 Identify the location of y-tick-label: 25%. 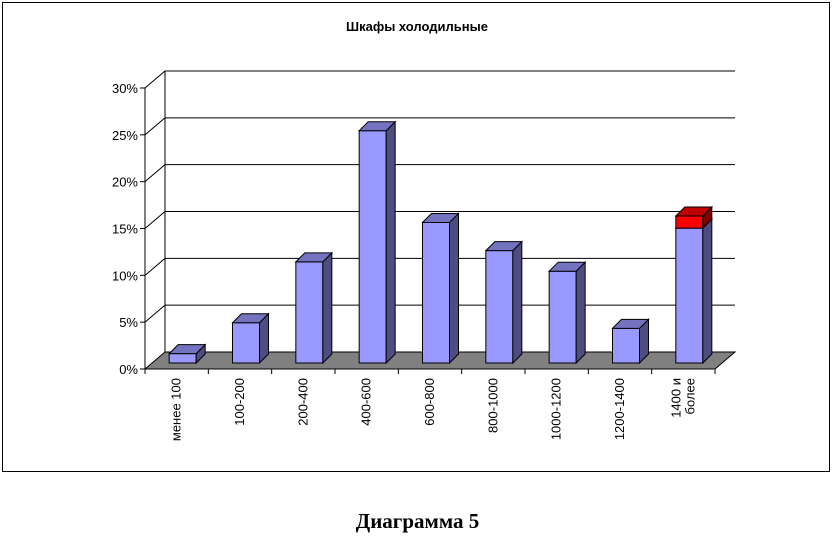
(125, 135).